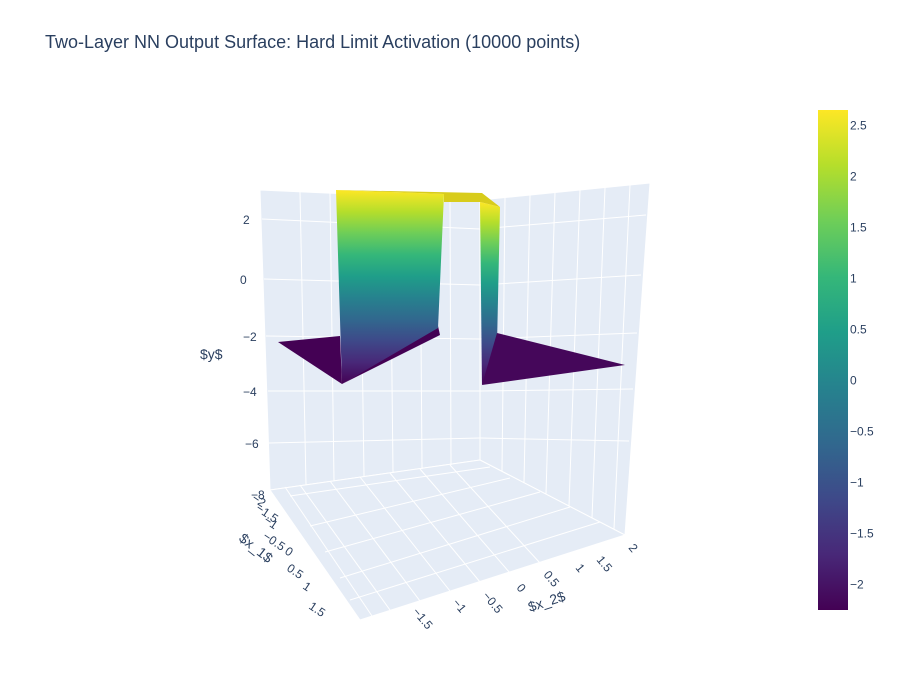 The image size is (900, 700). Describe the element at coordinates (460, 606) in the screenshot. I see `x-tick: −1` at that location.